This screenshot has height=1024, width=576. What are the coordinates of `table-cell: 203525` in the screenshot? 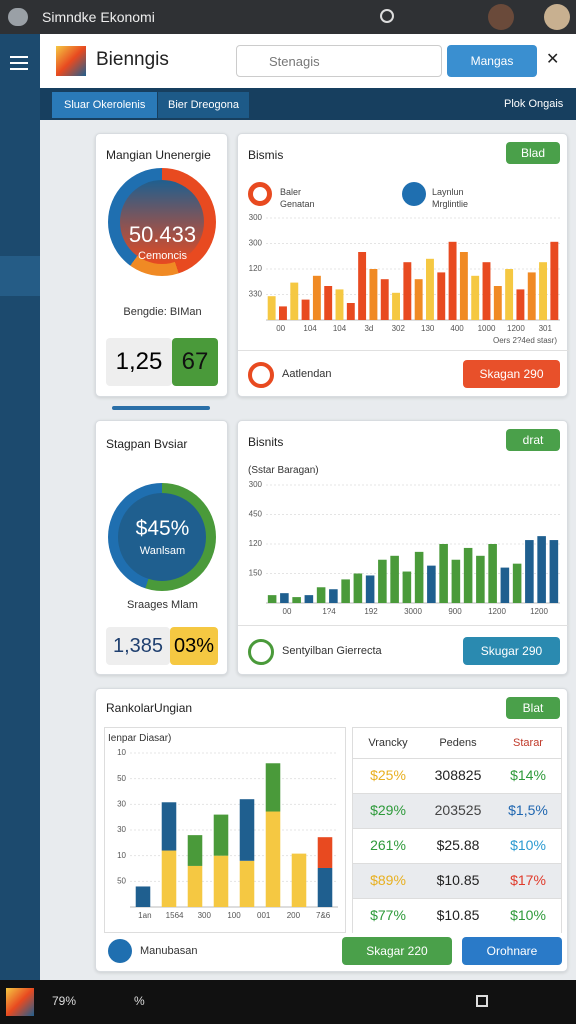 It's located at (458, 810).